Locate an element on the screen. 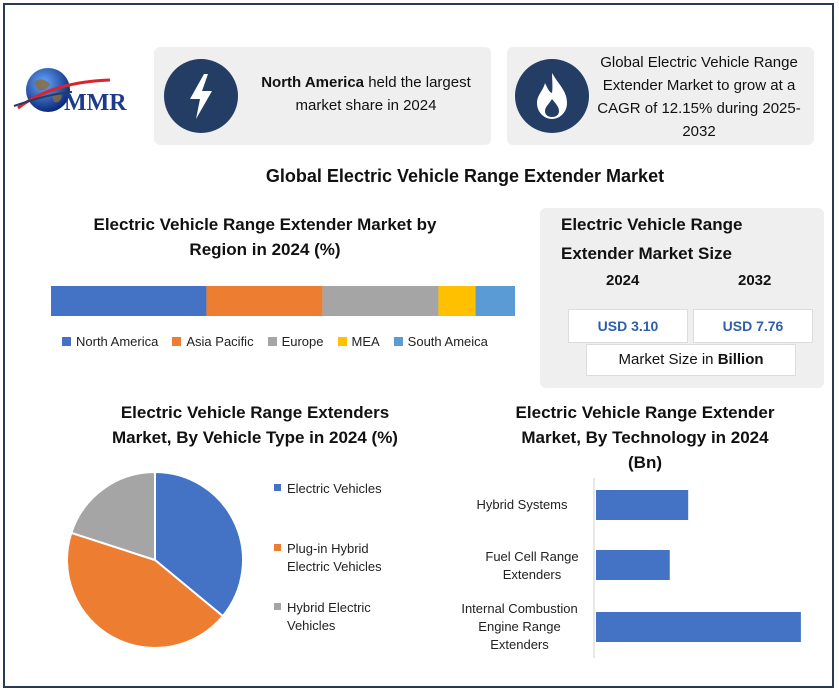 The width and height of the screenshot is (839, 692). pie-legend-swatch-plugin is located at coordinates (277, 547).